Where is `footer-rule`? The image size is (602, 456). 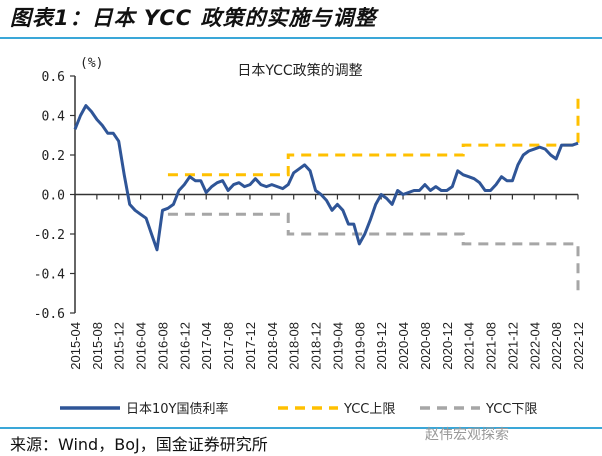
footer-rule is located at coordinates (301, 428).